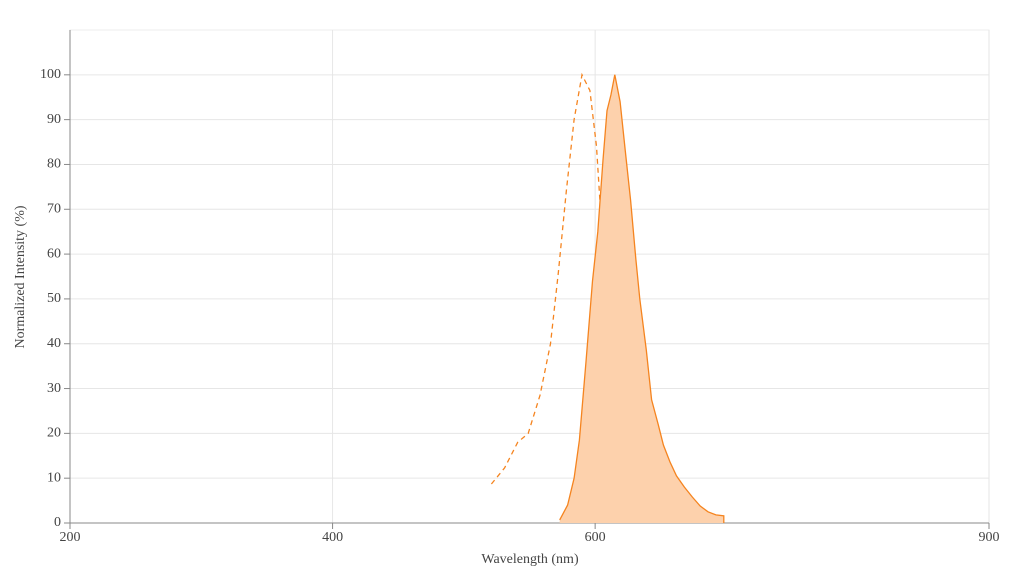  I want to click on y-tick-label: 20, so click(54, 433).